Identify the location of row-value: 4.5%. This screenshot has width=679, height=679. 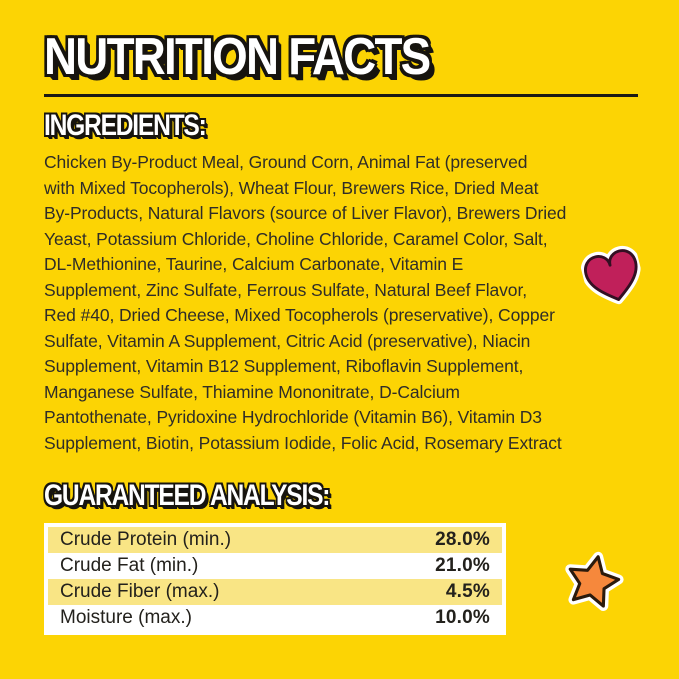
(467, 591).